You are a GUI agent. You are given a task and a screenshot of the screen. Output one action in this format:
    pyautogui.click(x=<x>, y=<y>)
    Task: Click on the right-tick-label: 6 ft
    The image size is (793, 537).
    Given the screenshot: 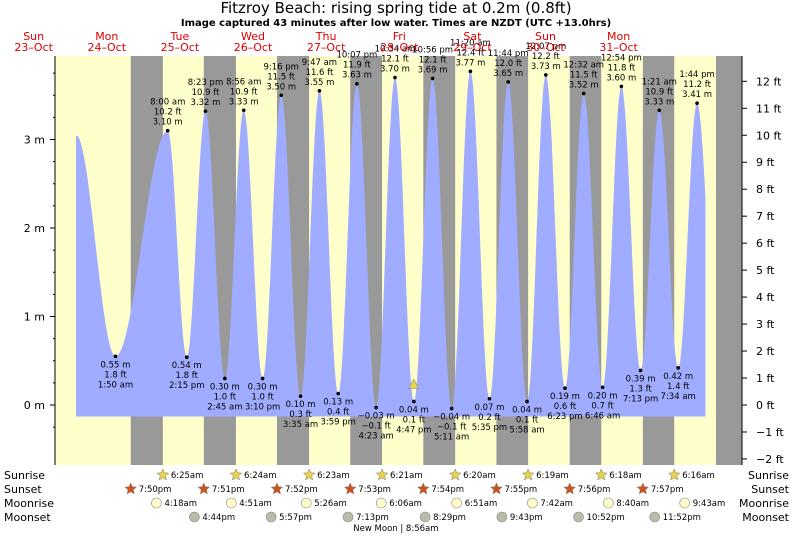 What is the action you would take?
    pyautogui.click(x=765, y=243)
    